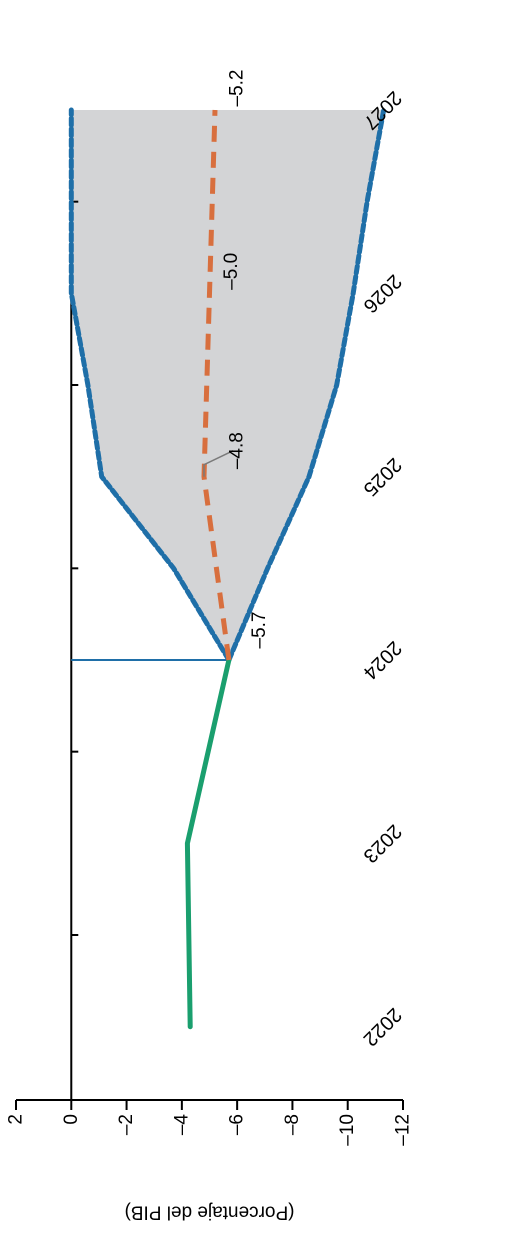 This screenshot has width=531, height=1240. Describe the element at coordinates (306, 385) in the screenshot. I see `confidence-band-lower` at that location.